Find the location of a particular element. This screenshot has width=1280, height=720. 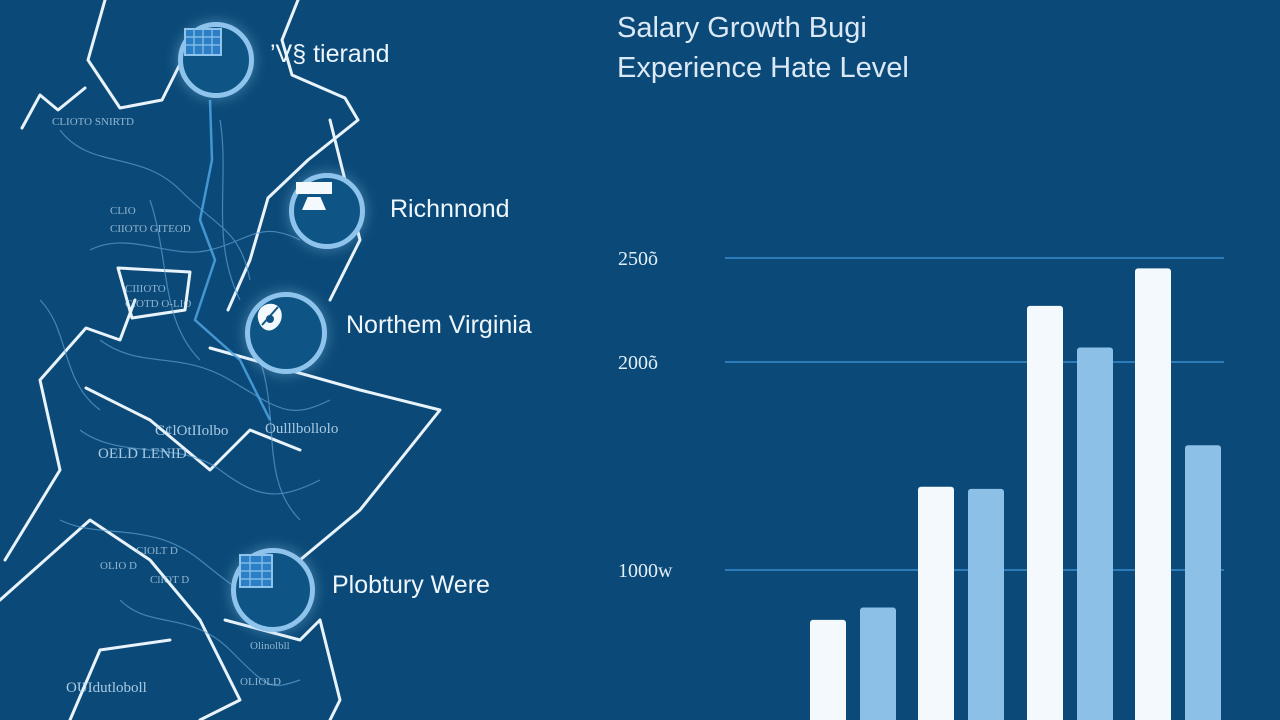

region-label-richmond: Richnnond is located at coordinates (450, 209).